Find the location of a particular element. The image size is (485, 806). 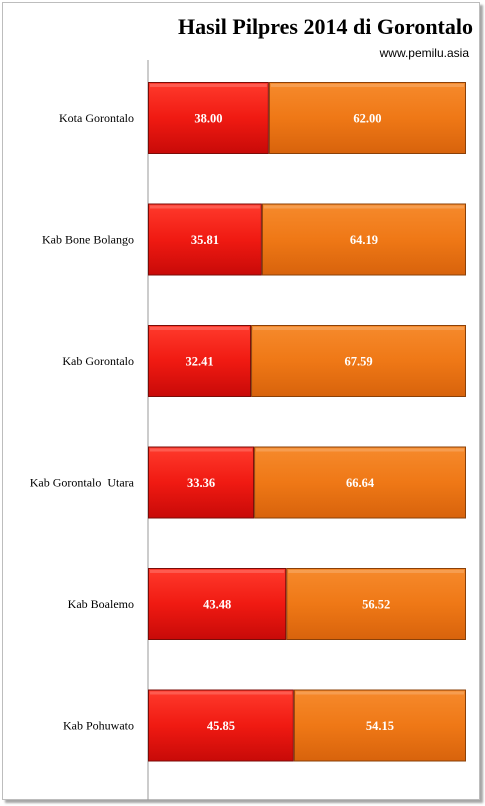

category-label: Kab Gorontalo is located at coordinates (98, 361).